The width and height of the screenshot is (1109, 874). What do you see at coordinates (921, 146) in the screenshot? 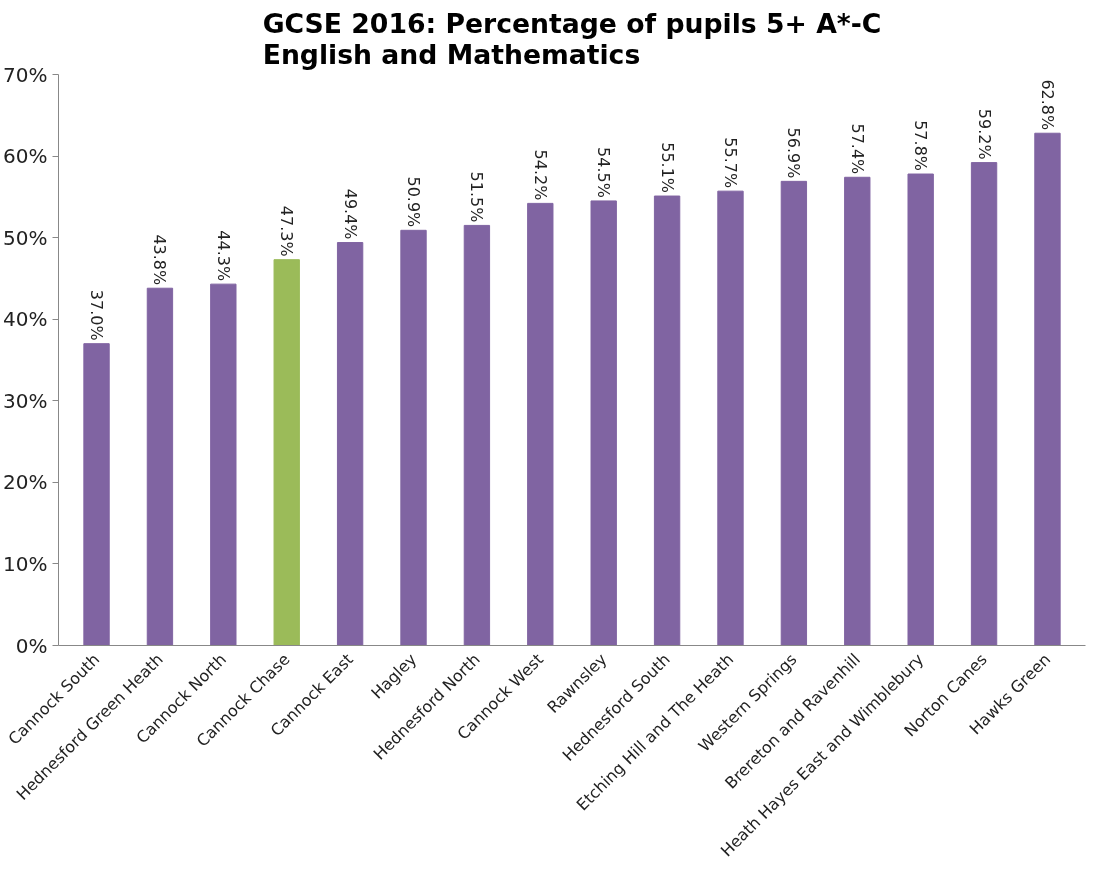
I see `data-label: 57.8%` at bounding box center [921, 146].